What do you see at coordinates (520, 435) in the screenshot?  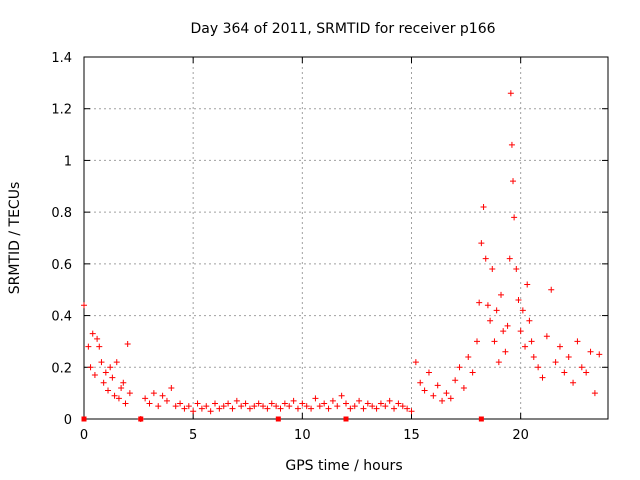 I see `x-tick-label: 20` at bounding box center [520, 435].